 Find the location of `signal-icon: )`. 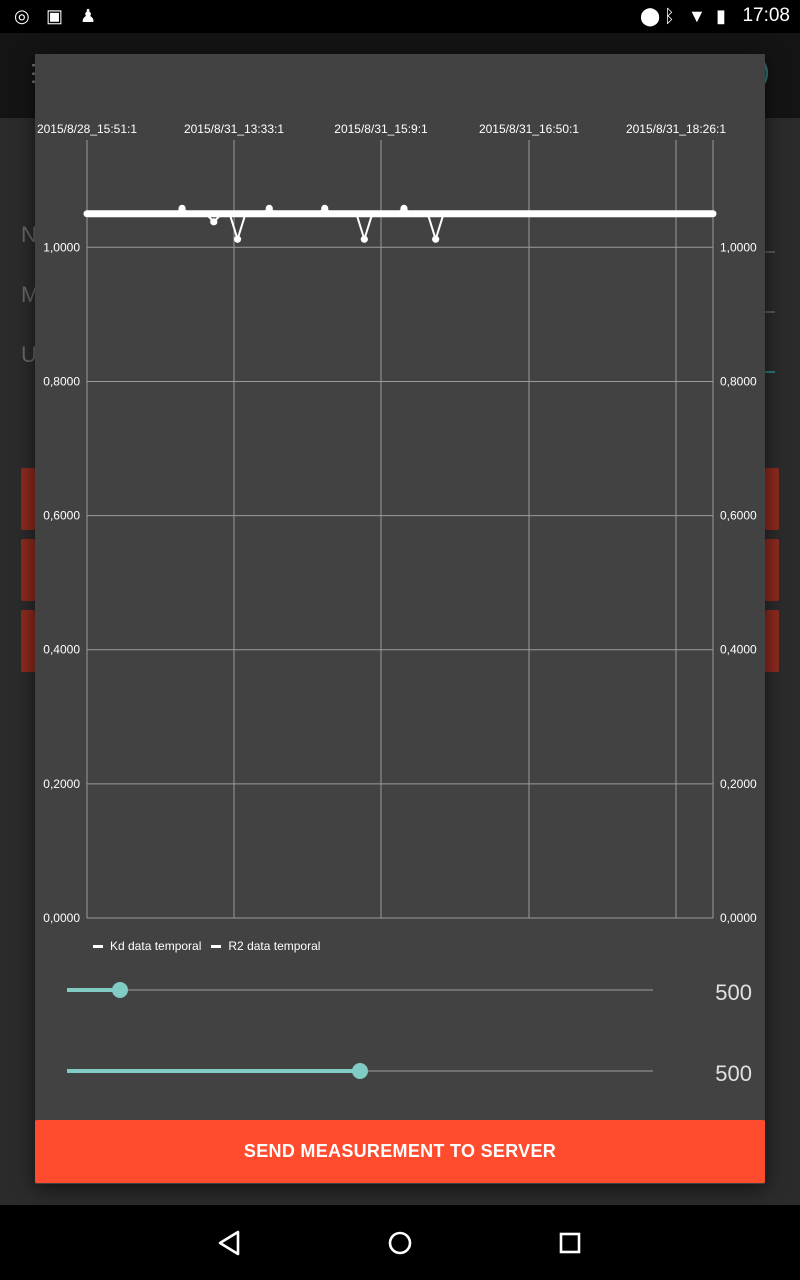

signal-icon: ) is located at coordinates (765, 71).